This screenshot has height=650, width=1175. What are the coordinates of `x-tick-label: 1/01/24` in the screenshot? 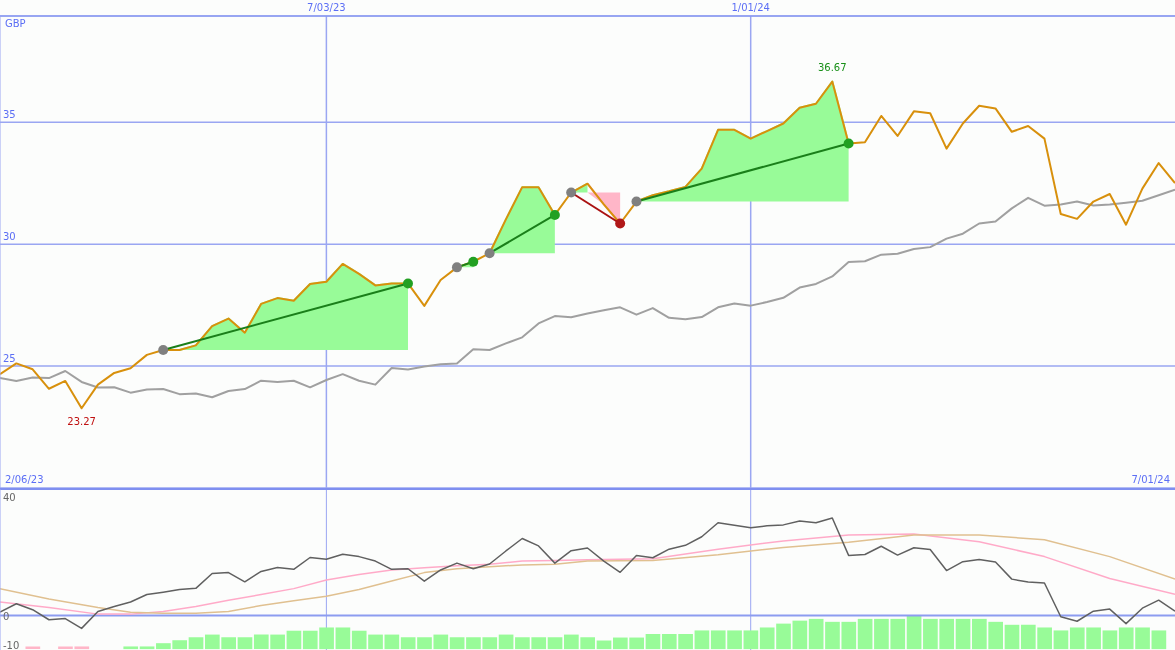 It's located at (750, 7).